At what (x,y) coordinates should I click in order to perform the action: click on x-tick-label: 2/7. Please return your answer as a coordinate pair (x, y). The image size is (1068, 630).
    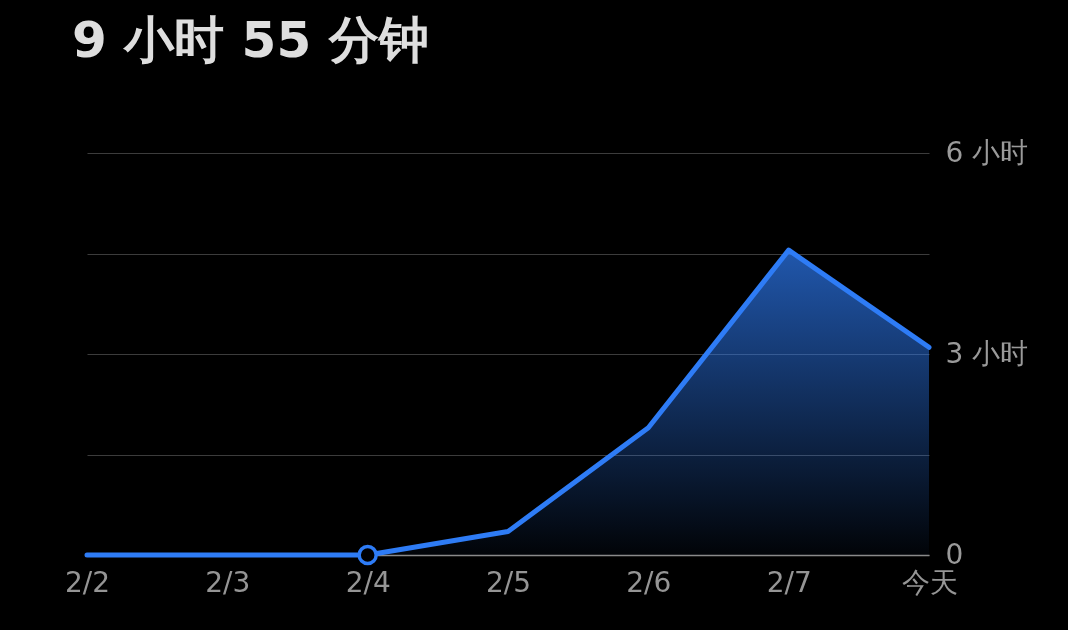
    Looking at the image, I should click on (789, 582).